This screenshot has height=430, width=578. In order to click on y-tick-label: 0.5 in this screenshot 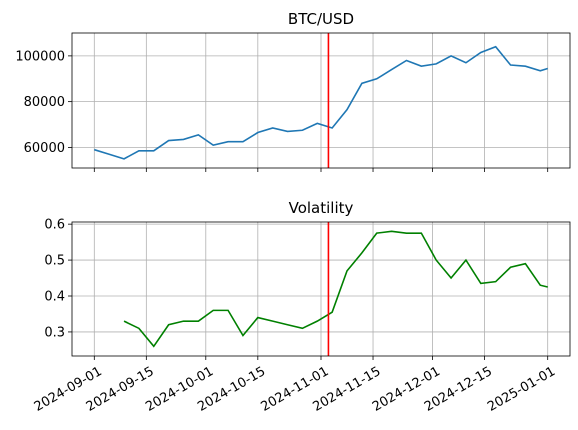, I will do `click(54, 261)`.